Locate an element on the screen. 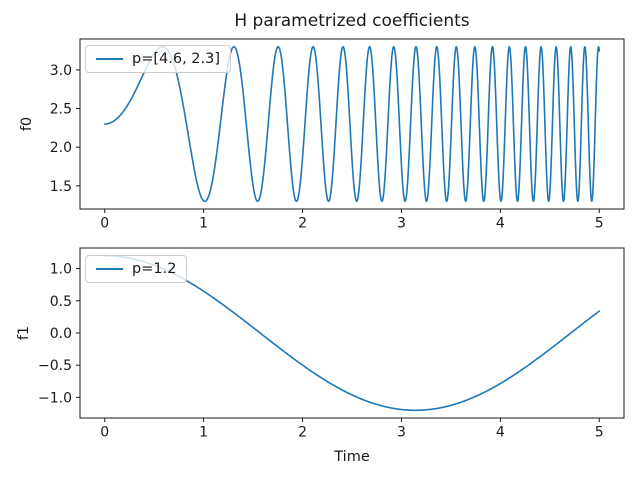 This screenshot has height=480, width=640. y-tick-label: −1.0 is located at coordinates (55, 398).